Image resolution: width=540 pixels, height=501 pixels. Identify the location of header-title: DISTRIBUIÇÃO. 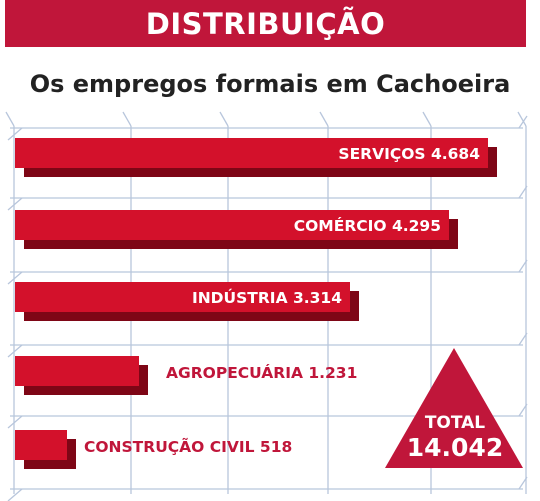
(265, 23).